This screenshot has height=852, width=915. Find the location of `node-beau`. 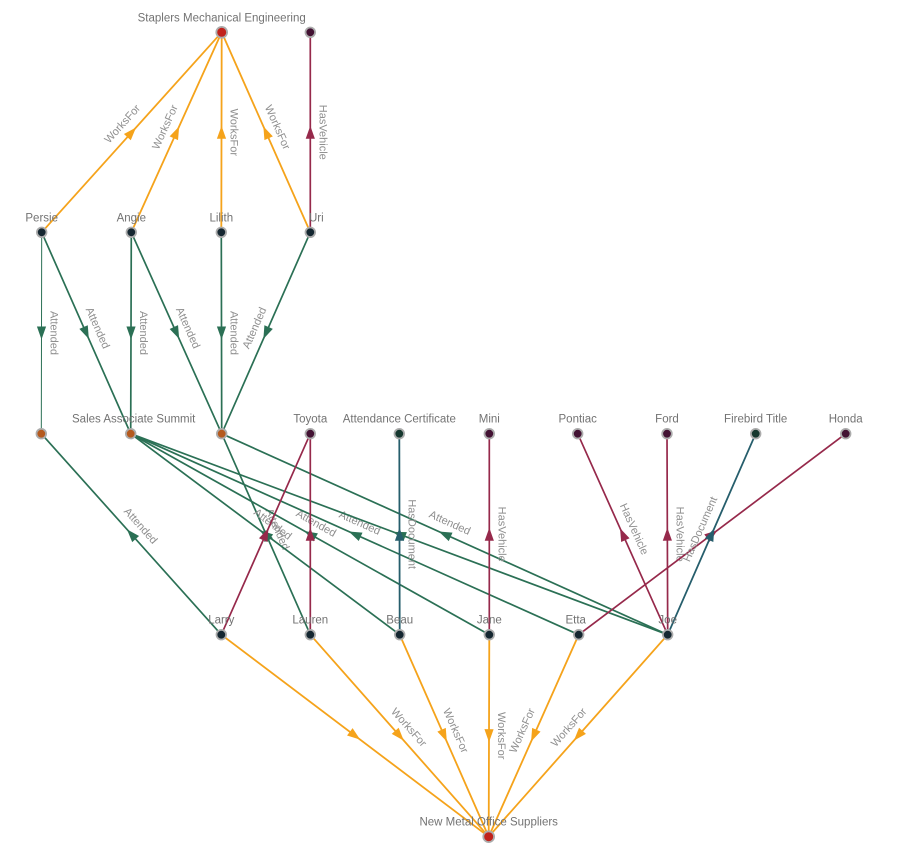

node-beau is located at coordinates (400, 635).